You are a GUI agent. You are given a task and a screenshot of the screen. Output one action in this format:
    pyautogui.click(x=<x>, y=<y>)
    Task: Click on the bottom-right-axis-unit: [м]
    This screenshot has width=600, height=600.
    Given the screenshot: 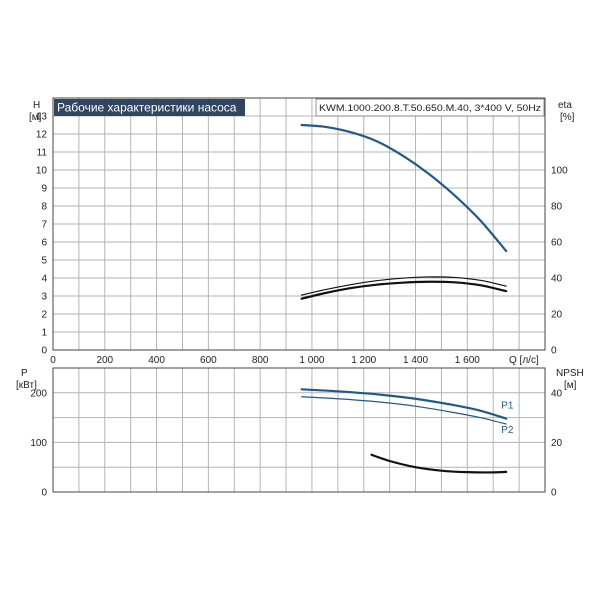 What is the action you would take?
    pyautogui.click(x=570, y=385)
    